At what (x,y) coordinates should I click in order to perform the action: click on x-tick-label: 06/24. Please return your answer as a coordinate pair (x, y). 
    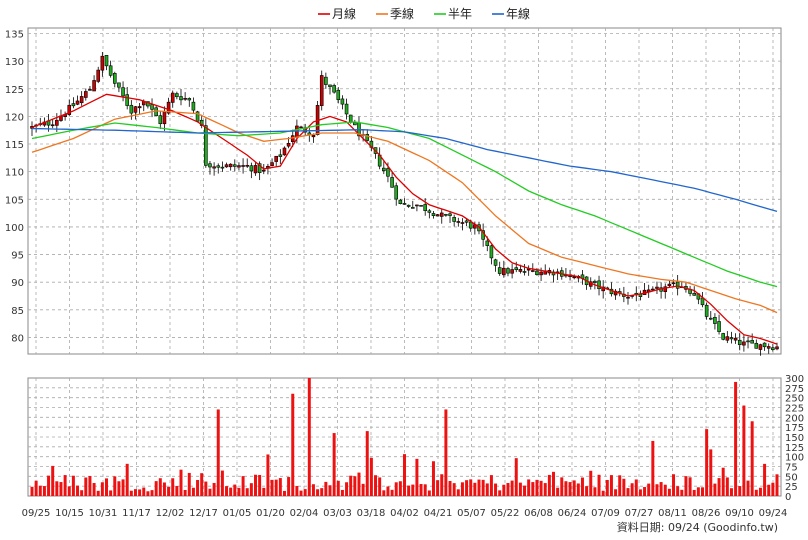
    Looking at the image, I should click on (572, 513).